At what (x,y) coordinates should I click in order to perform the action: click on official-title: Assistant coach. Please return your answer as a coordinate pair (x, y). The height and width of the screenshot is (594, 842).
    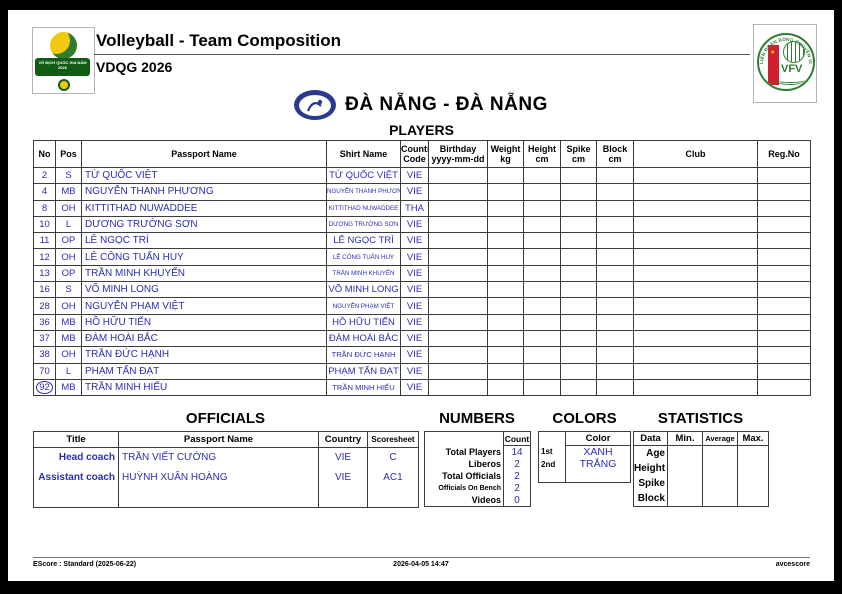
    Looking at the image, I should click on (76, 477).